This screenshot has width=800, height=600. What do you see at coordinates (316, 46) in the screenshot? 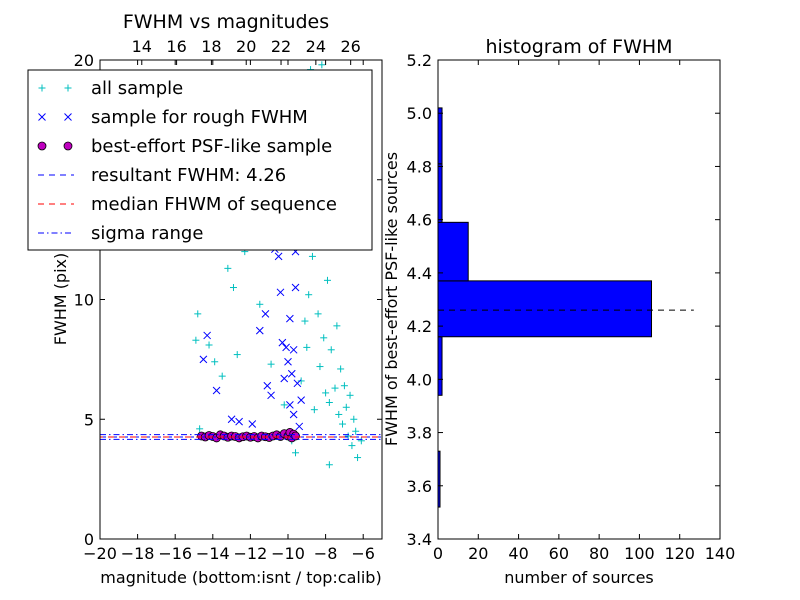
I see `top-x-tick-label: 24` at bounding box center [316, 46].